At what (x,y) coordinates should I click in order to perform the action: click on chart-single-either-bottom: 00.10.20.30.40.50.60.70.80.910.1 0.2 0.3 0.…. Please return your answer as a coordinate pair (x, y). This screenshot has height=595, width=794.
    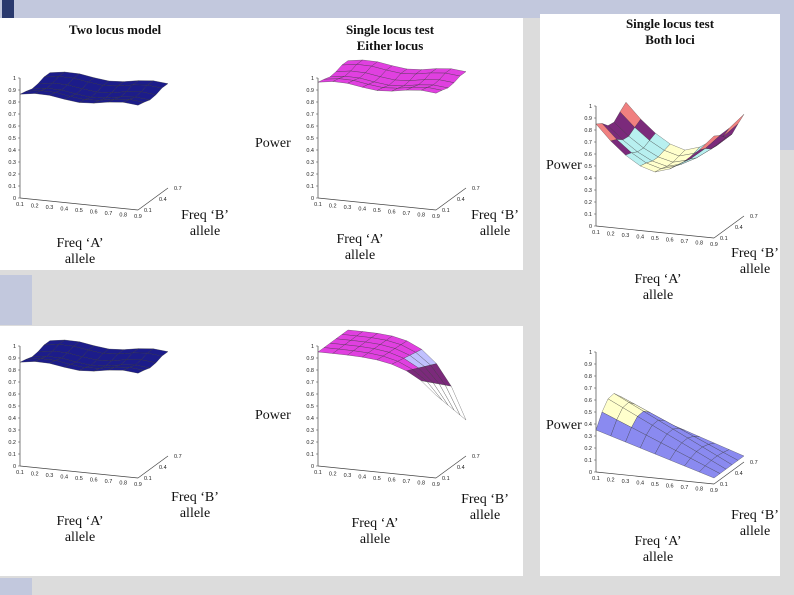
    Looking at the image, I should click on (393, 408).